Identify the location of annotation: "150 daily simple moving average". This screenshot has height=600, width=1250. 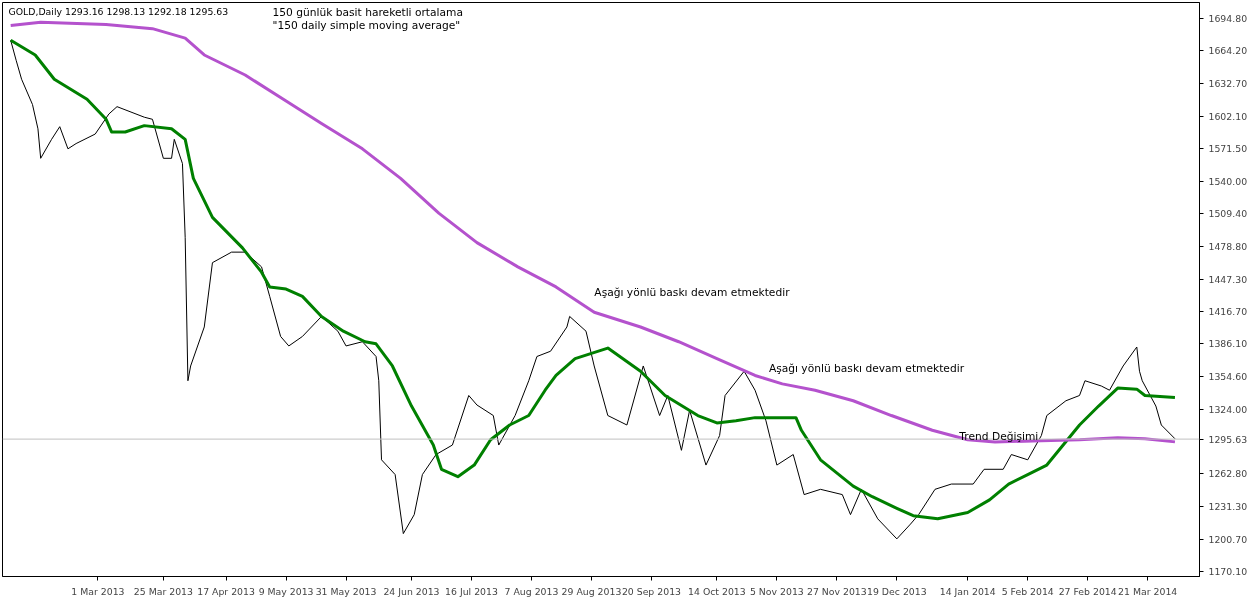
(366, 25).